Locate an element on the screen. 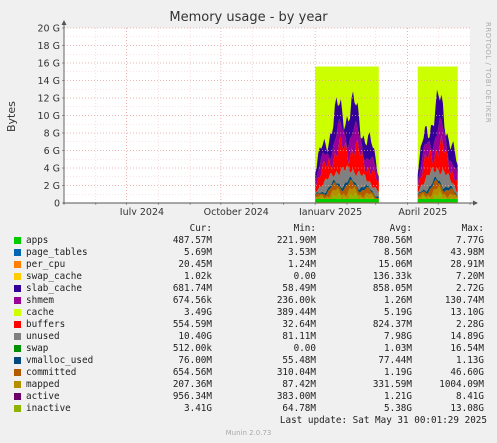 This screenshot has width=497, height=443. legend-max: 28.91M is located at coordinates (467, 264).